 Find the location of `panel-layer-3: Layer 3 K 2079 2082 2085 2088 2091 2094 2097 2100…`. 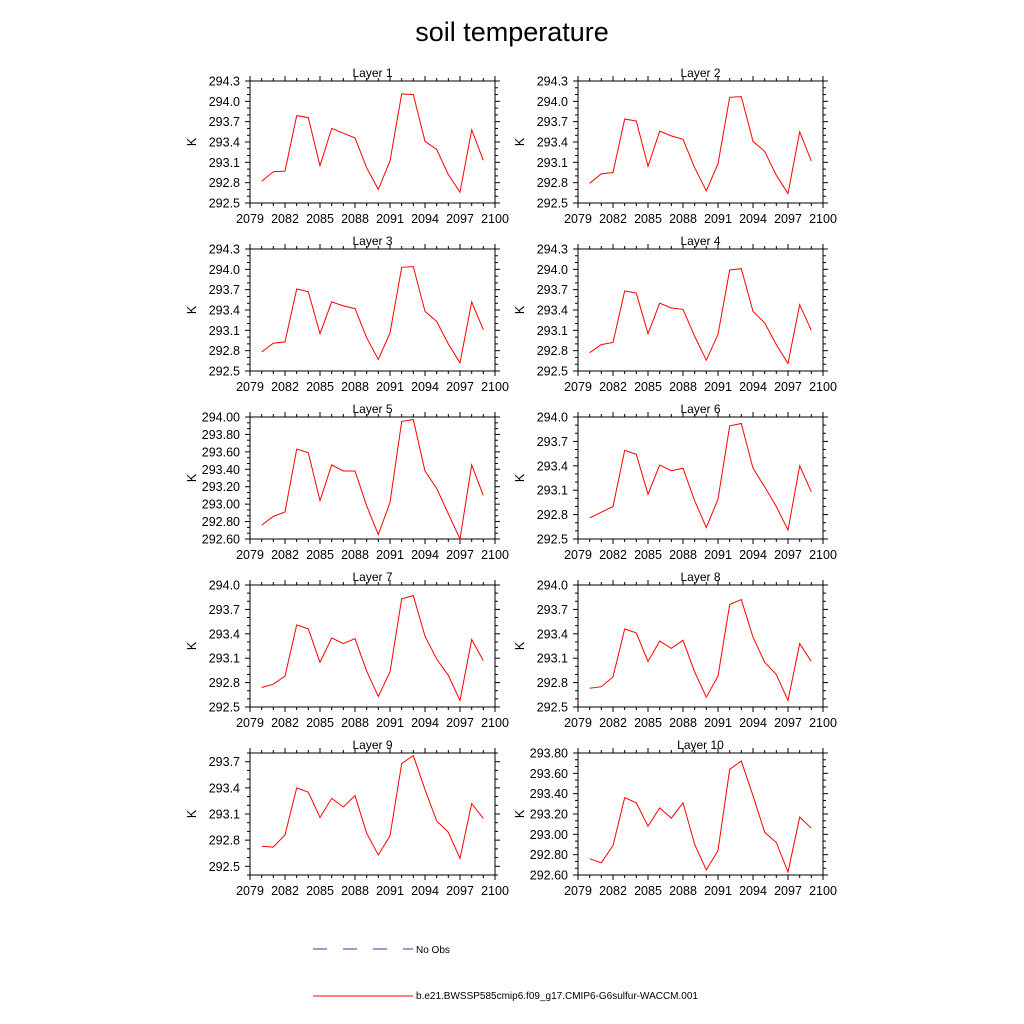

panel-layer-3: Layer 3 K 2079 2082 2085 2088 2091 2094 2097 2100… is located at coordinates (347, 314).